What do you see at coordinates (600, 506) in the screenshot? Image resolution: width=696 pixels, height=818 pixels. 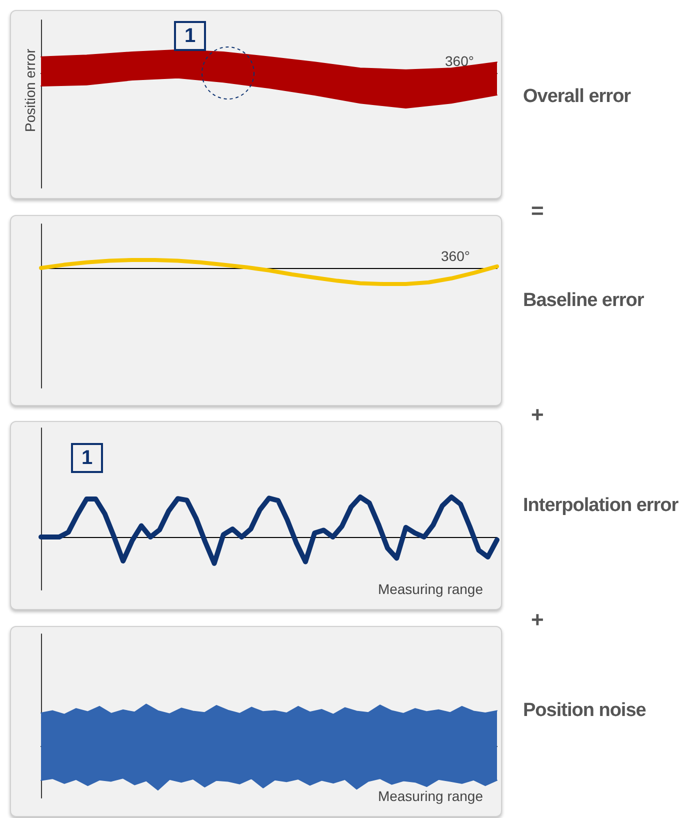 I see `text: Interpolation error` at bounding box center [600, 506].